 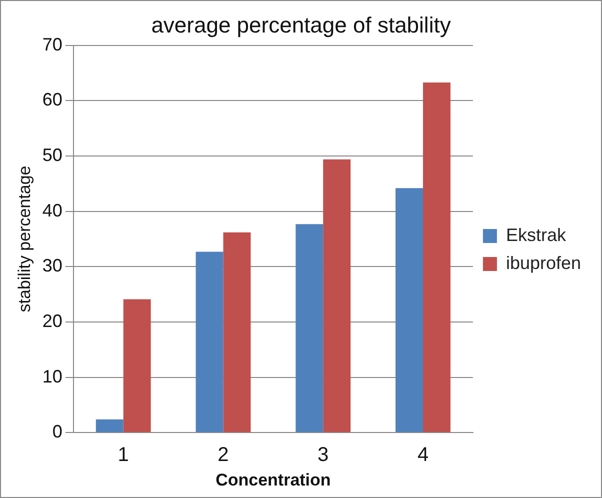 What do you see at coordinates (52, 376) in the screenshot?
I see `y-tick-label: 10` at bounding box center [52, 376].